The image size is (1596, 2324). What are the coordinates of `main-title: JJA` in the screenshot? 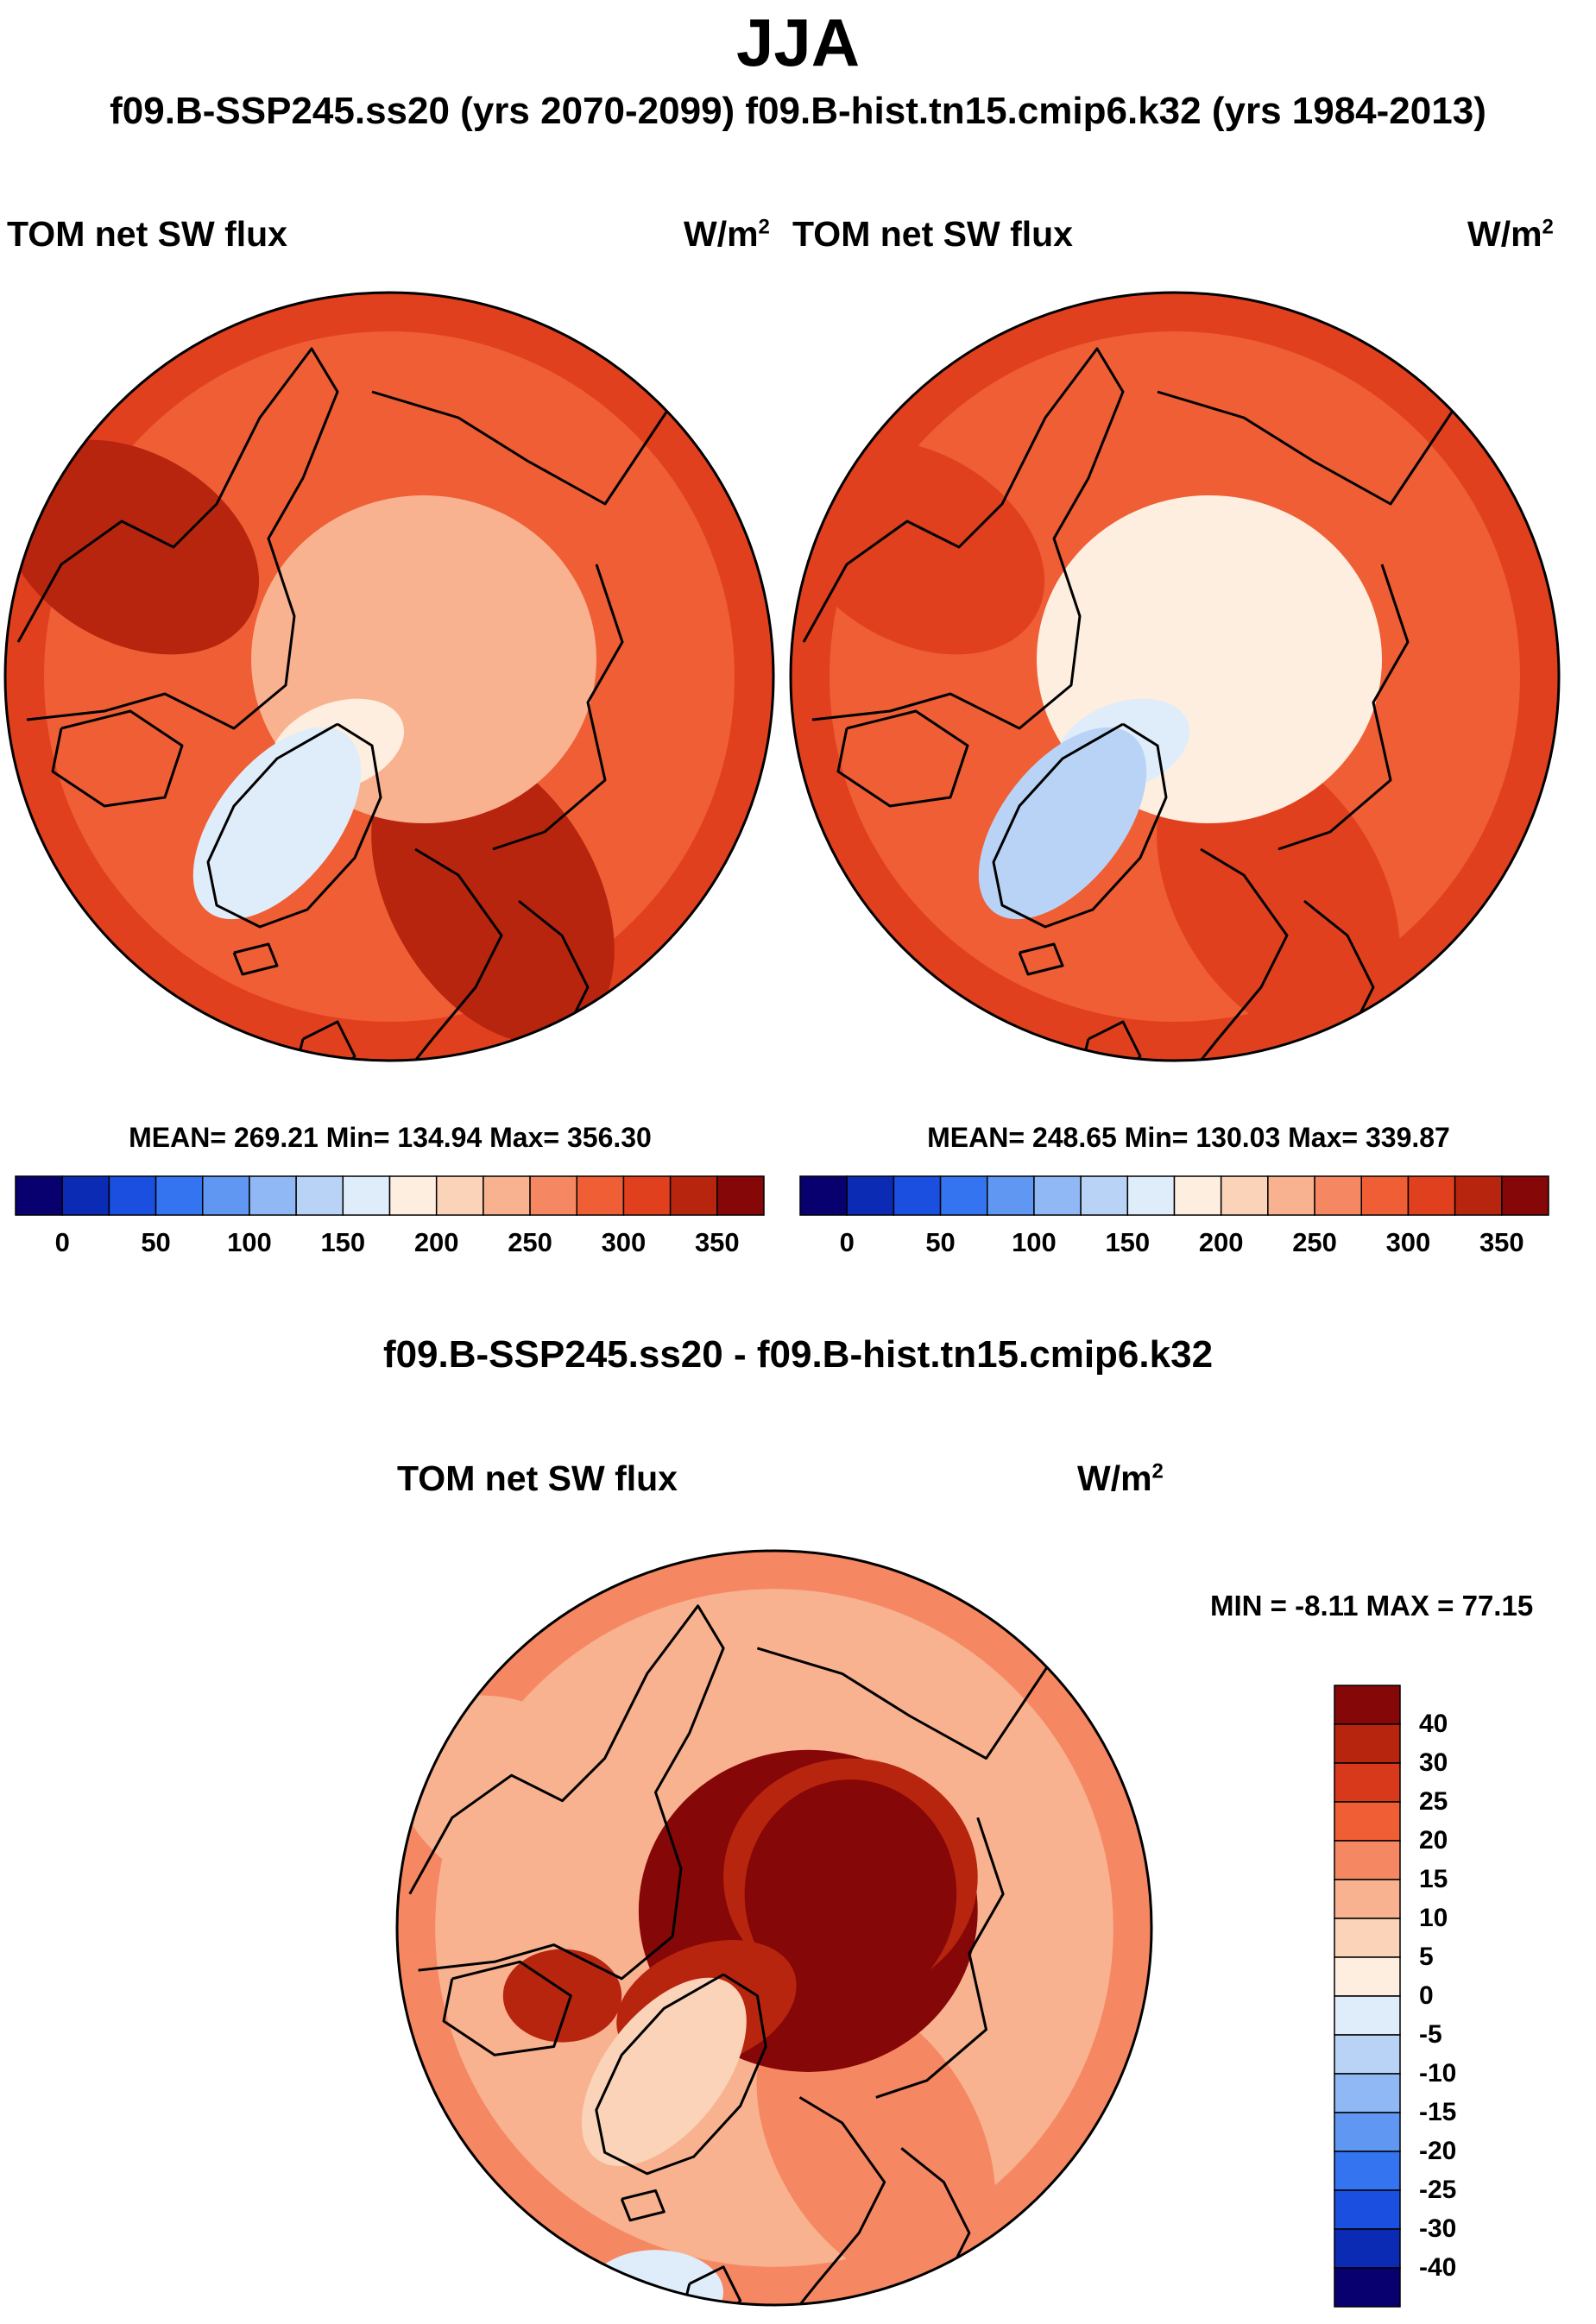 It's located at (798, 42).